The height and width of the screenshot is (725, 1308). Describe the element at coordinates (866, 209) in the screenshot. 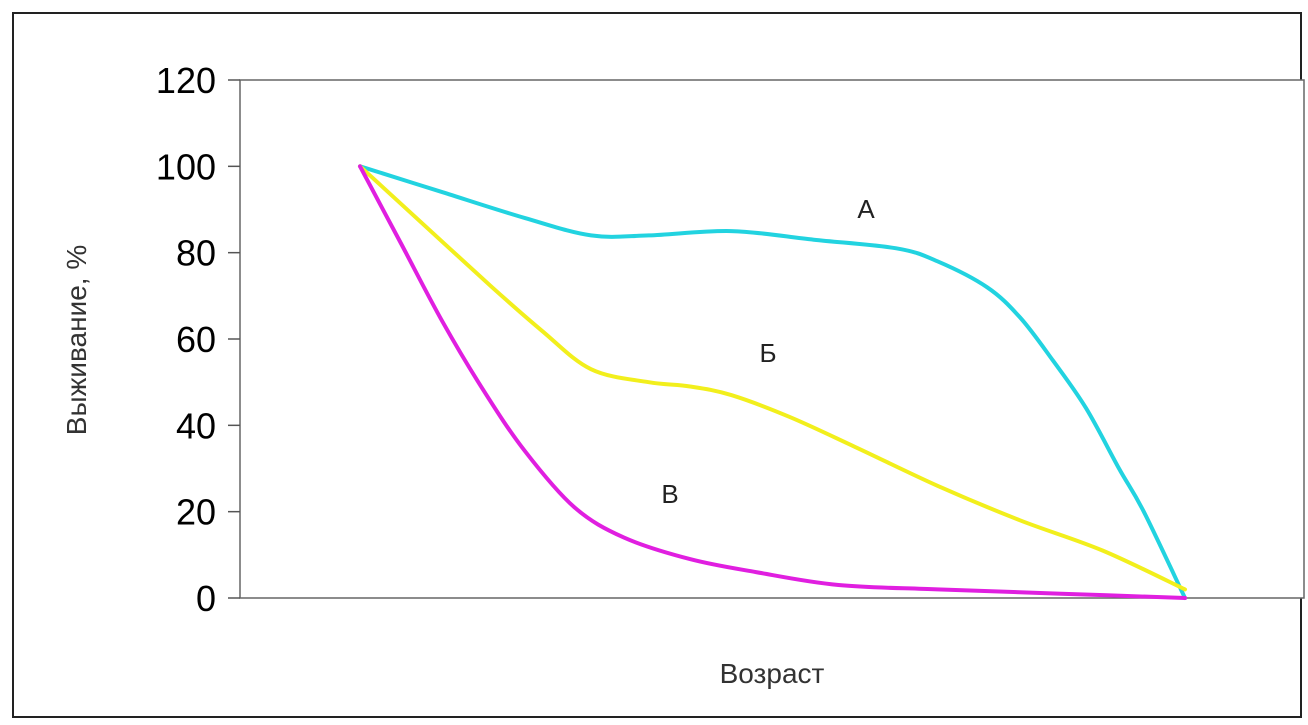

I see `curve-label-a: А` at that location.